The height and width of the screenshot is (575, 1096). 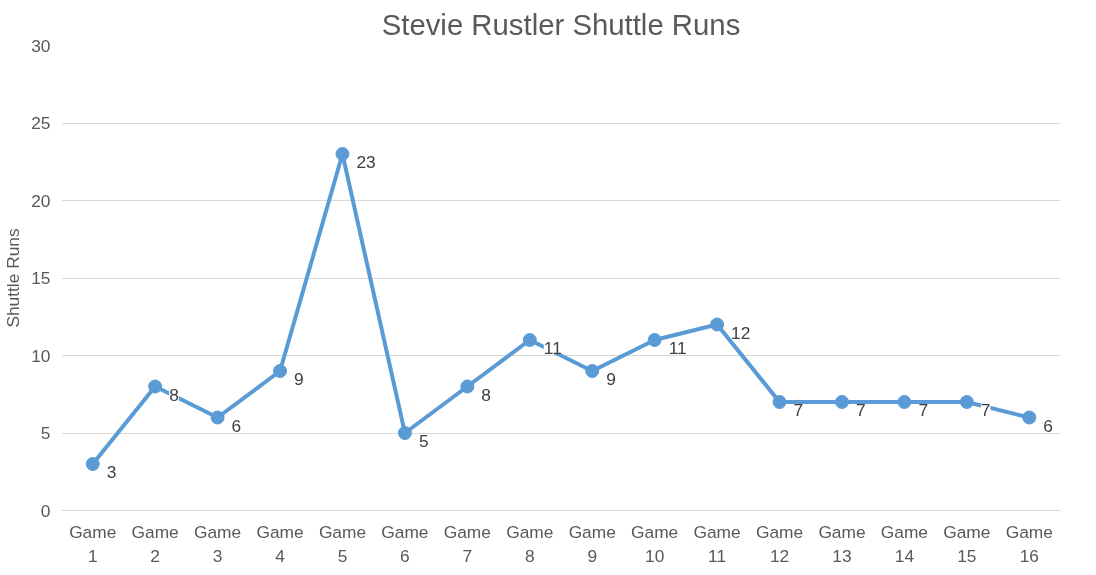 I want to click on x-tick-label: Game 9, so click(x=592, y=543).